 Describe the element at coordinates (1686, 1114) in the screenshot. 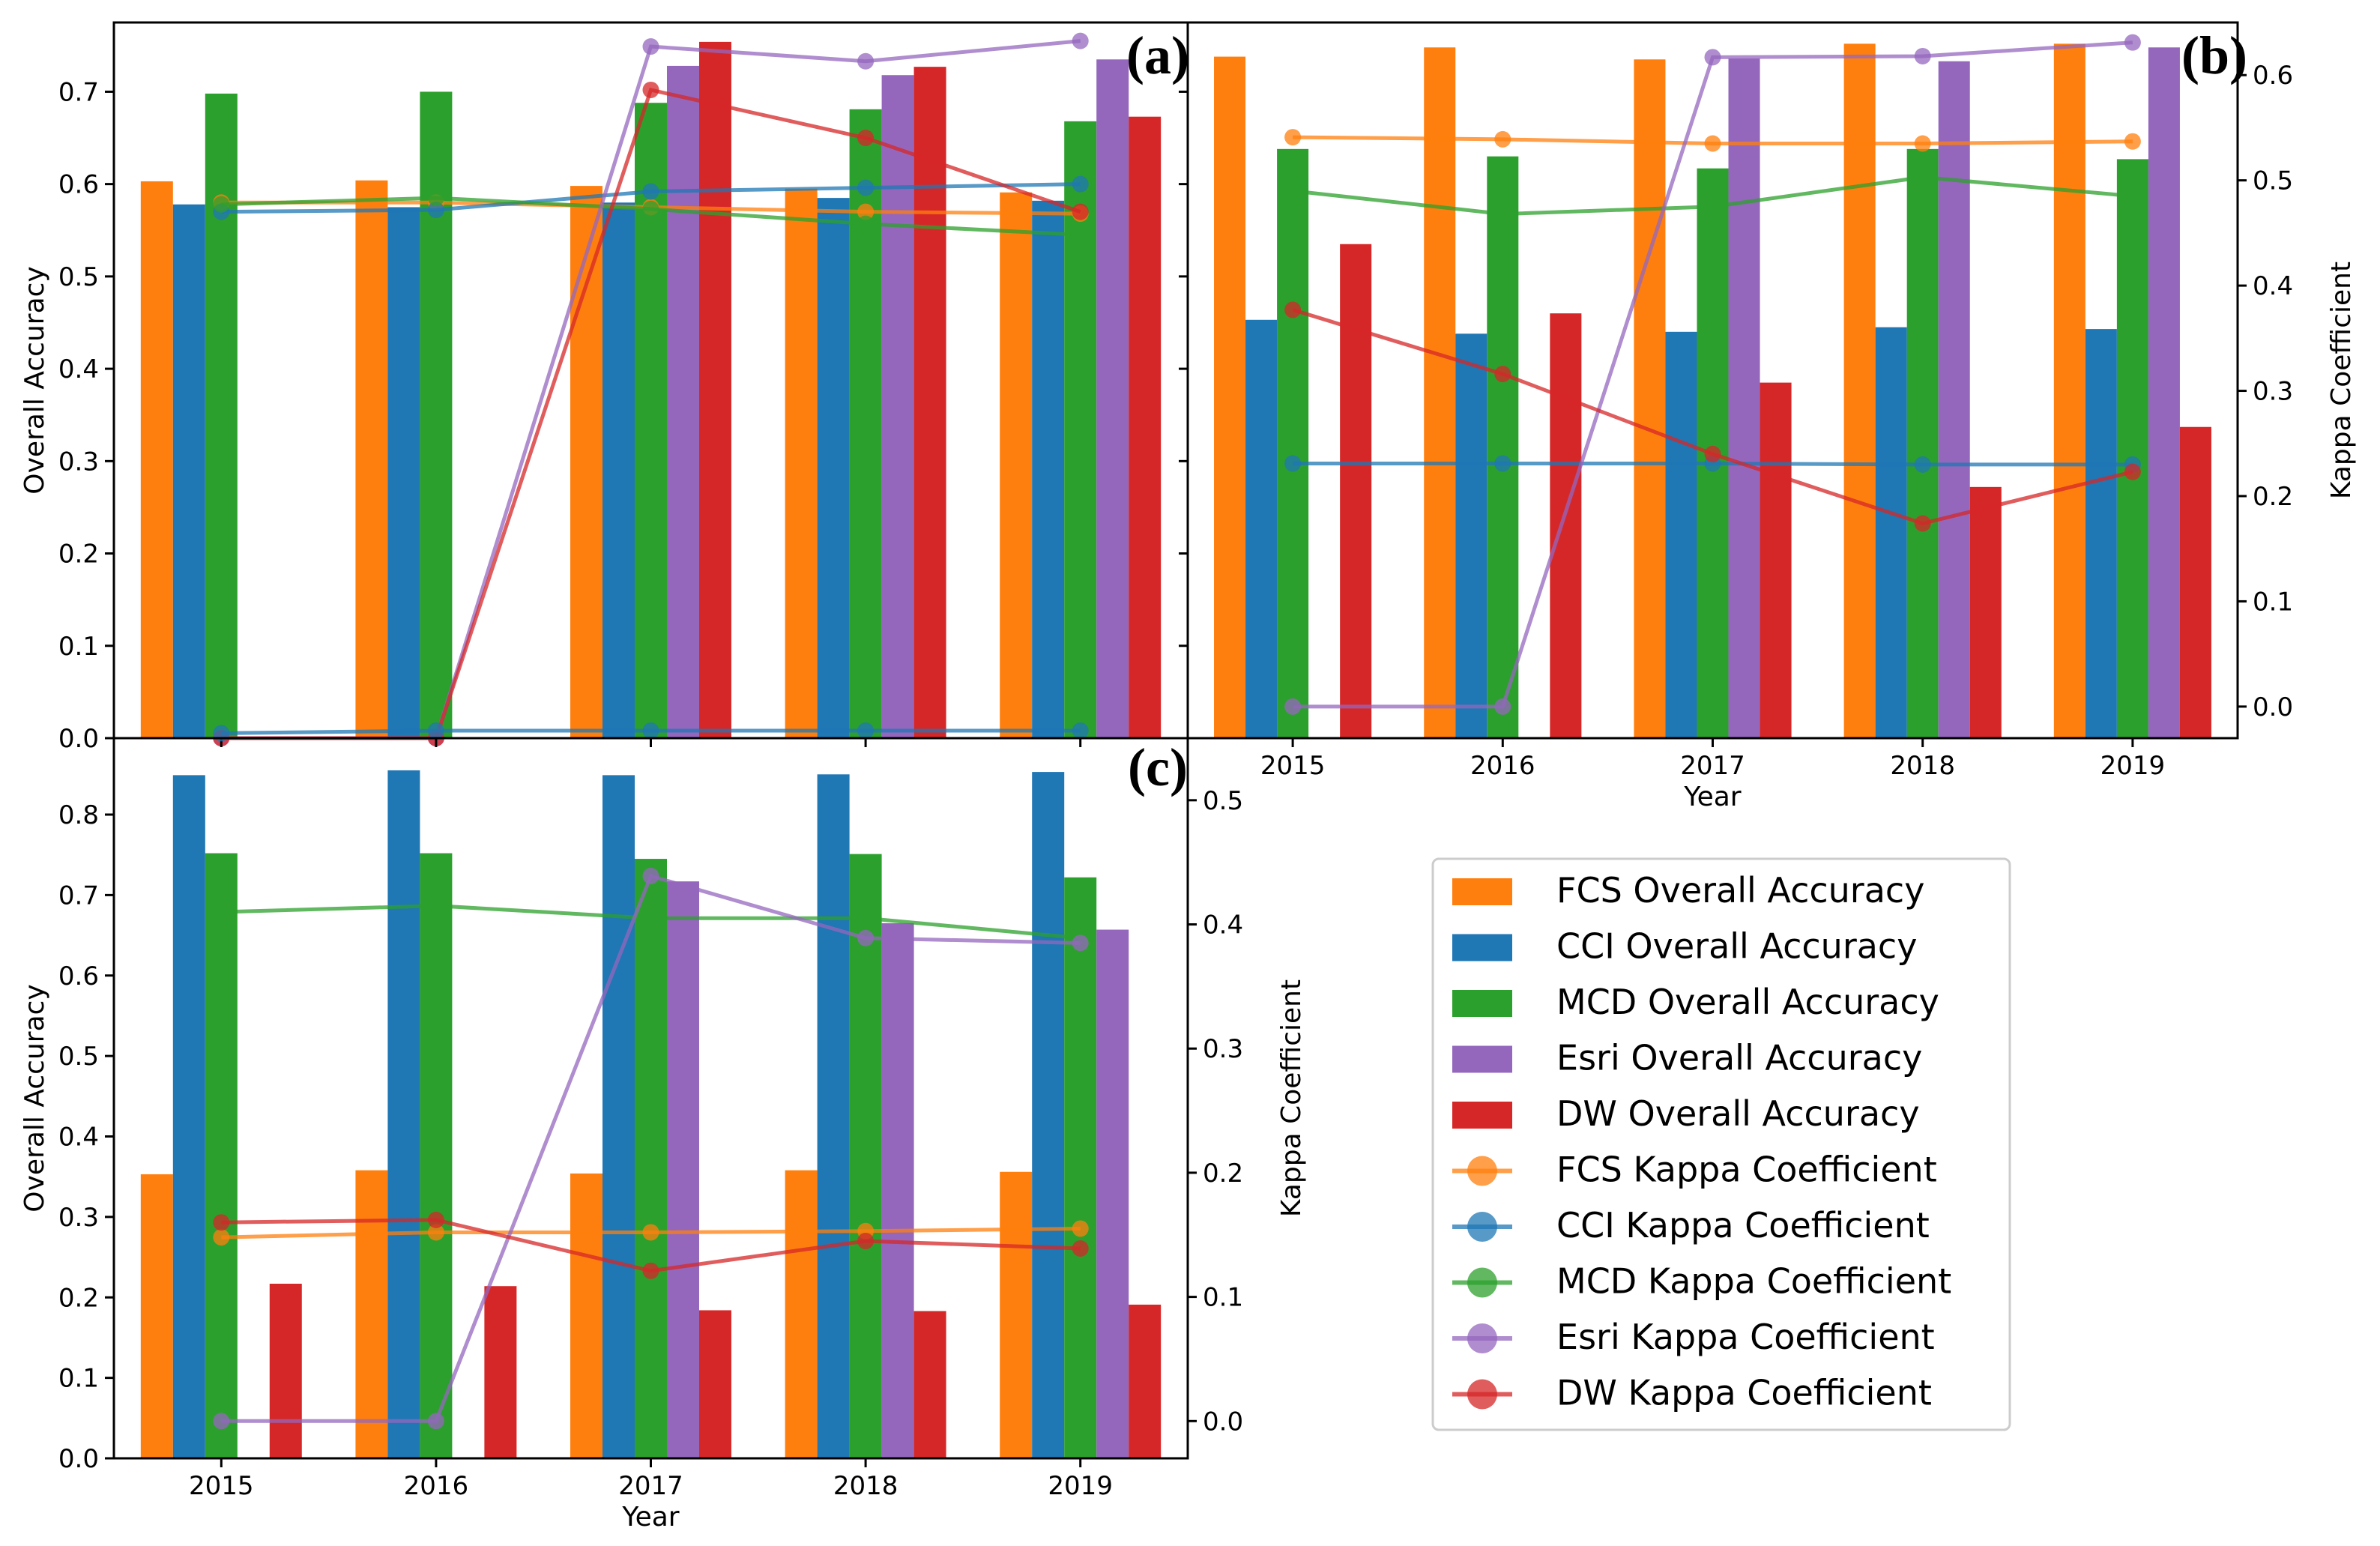

I see `legend-item-dw-bar: DW Overall Accuracy` at that location.